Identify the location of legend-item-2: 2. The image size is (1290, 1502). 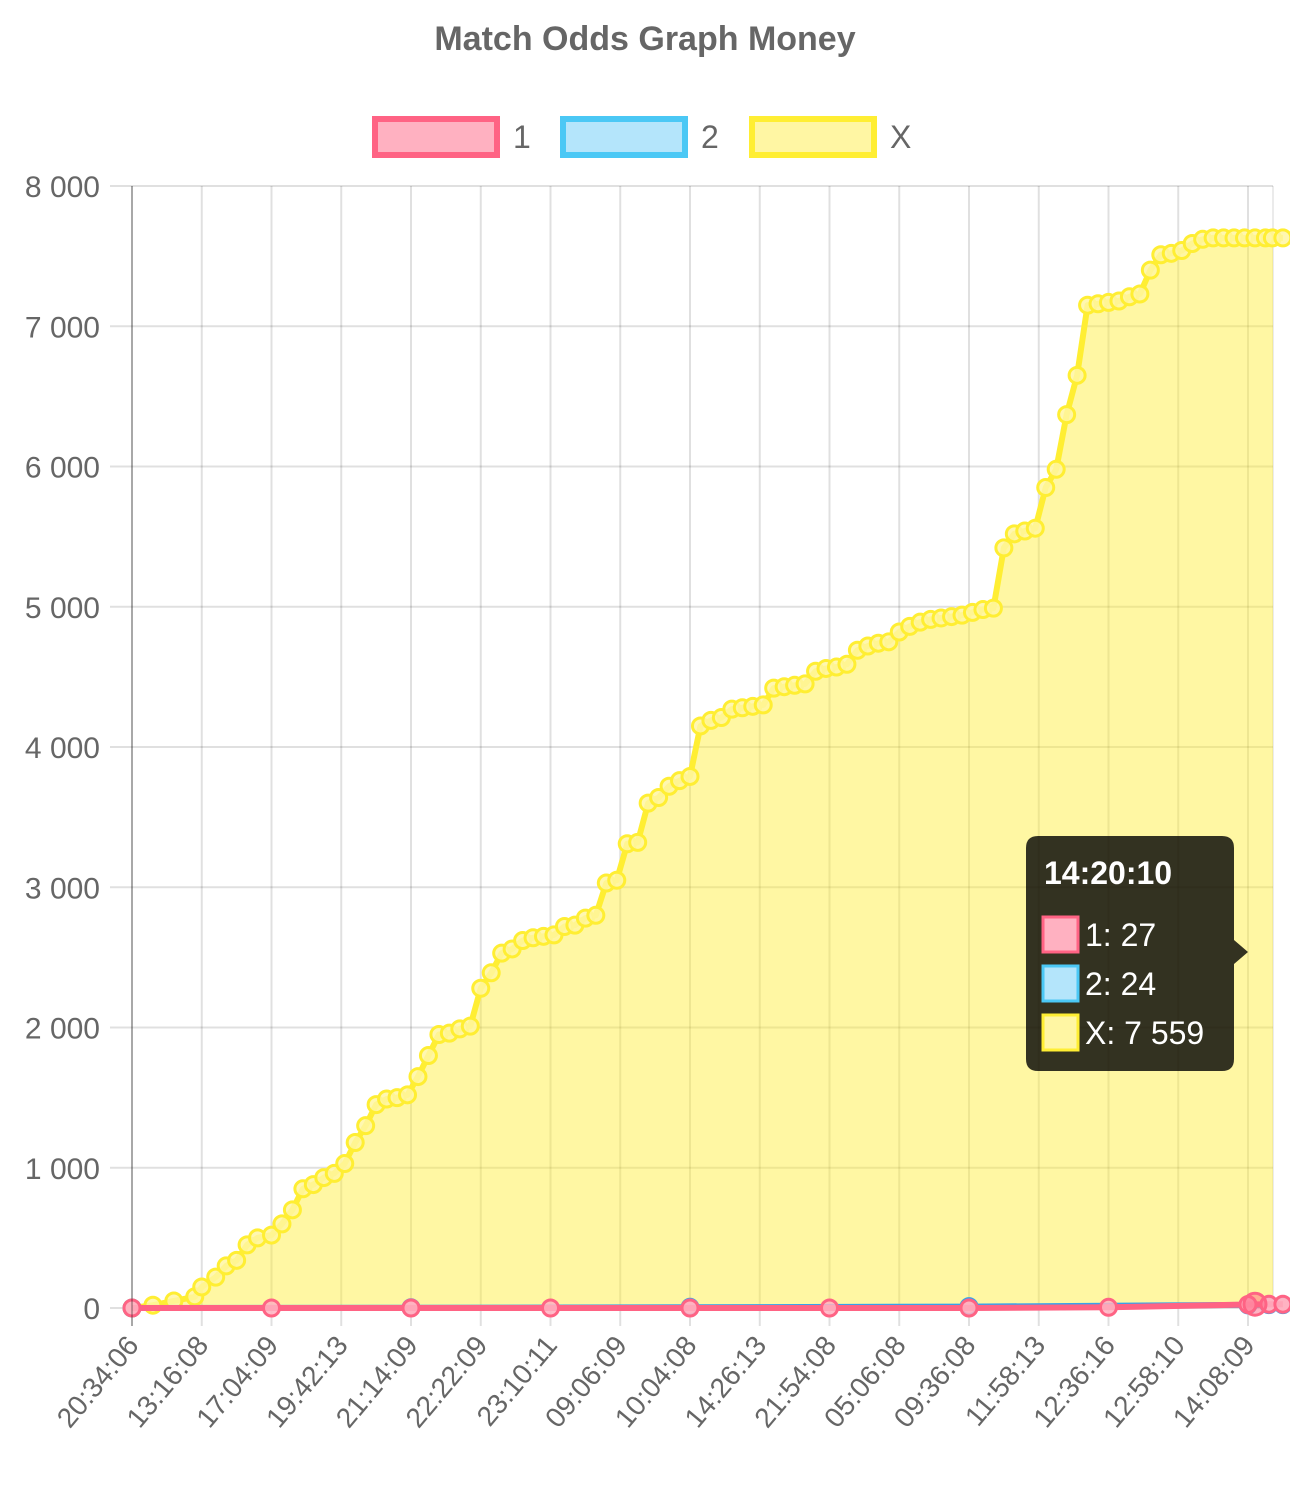
(639, 137).